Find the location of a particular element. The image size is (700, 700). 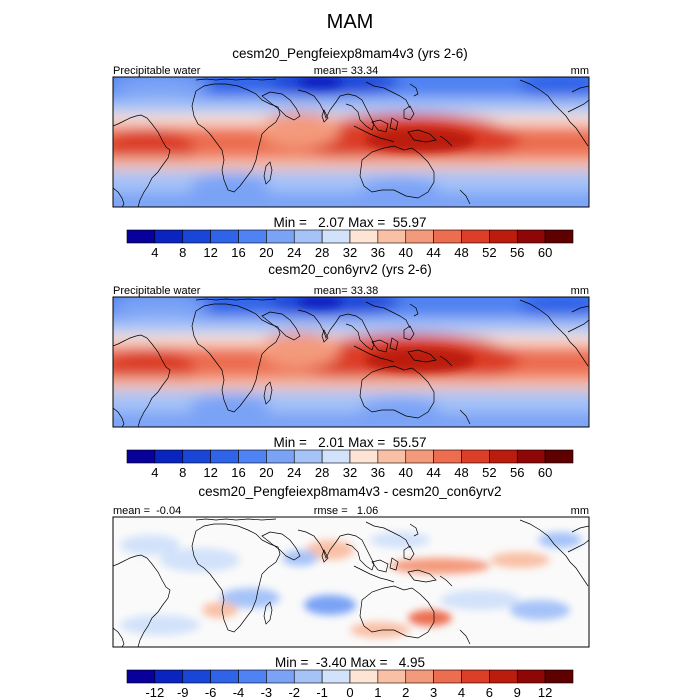

panel-3-unit-label: mm is located at coordinates (580, 511).